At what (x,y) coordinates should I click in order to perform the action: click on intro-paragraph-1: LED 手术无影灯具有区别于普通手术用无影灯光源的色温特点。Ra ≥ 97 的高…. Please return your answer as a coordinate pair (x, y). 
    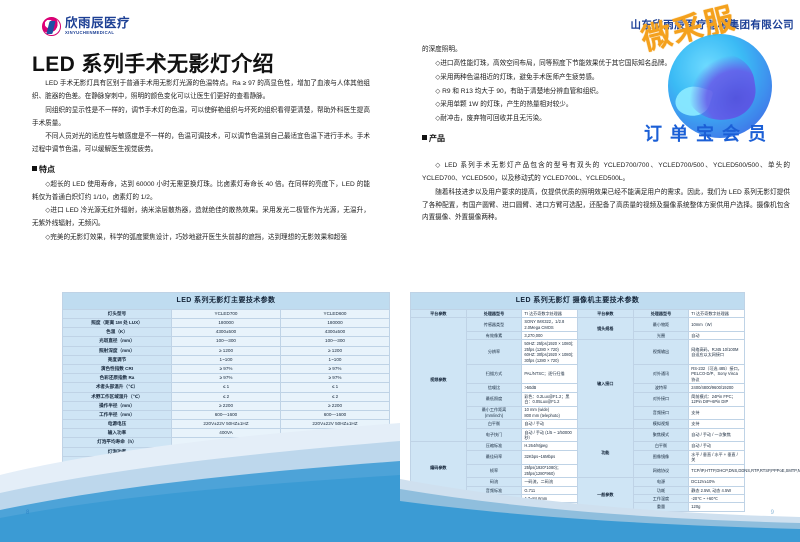
    Looking at the image, I should click on (201, 90).